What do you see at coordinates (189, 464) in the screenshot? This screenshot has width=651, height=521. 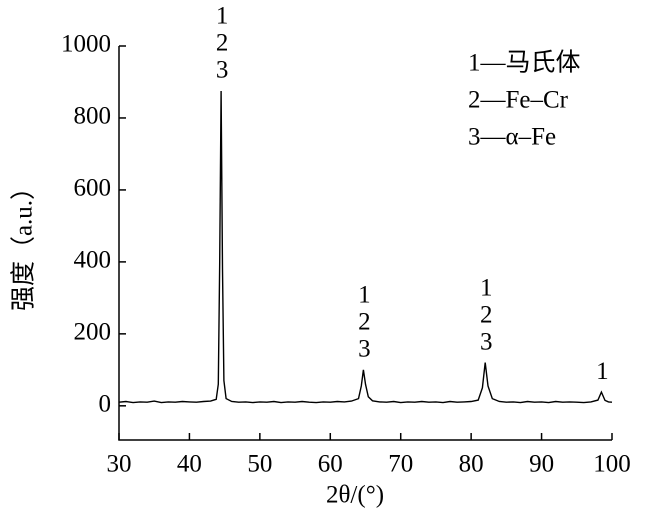 I see `x-tick-label: 40` at bounding box center [189, 464].